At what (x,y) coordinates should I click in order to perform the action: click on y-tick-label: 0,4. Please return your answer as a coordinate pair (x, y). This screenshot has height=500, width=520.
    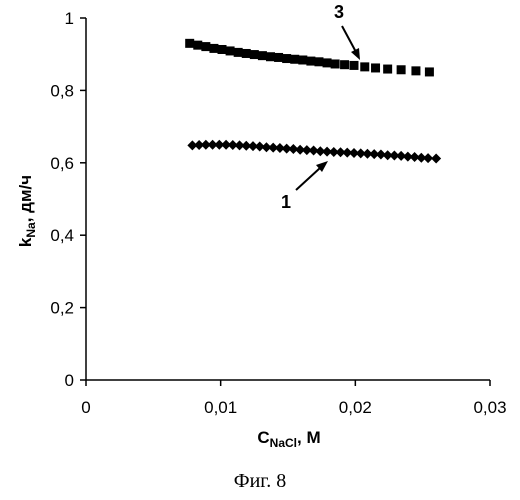
    Looking at the image, I should click on (62, 235).